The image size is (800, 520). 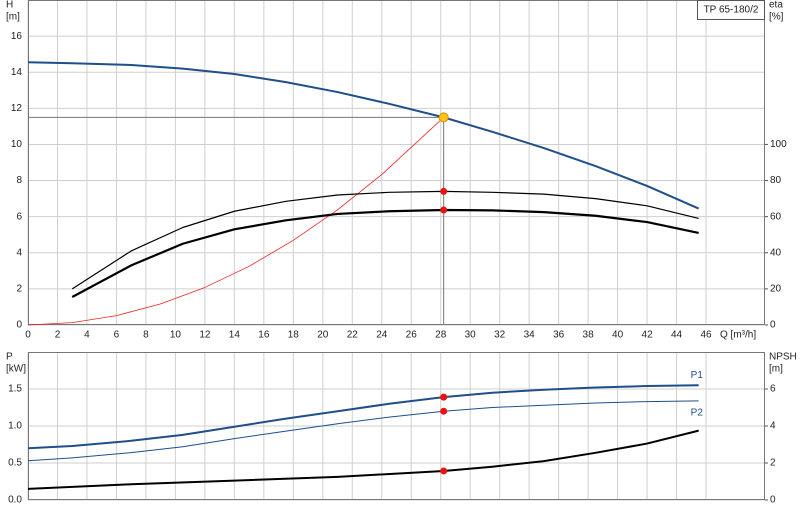 I want to click on x-tick-label: 40, so click(x=618, y=335).